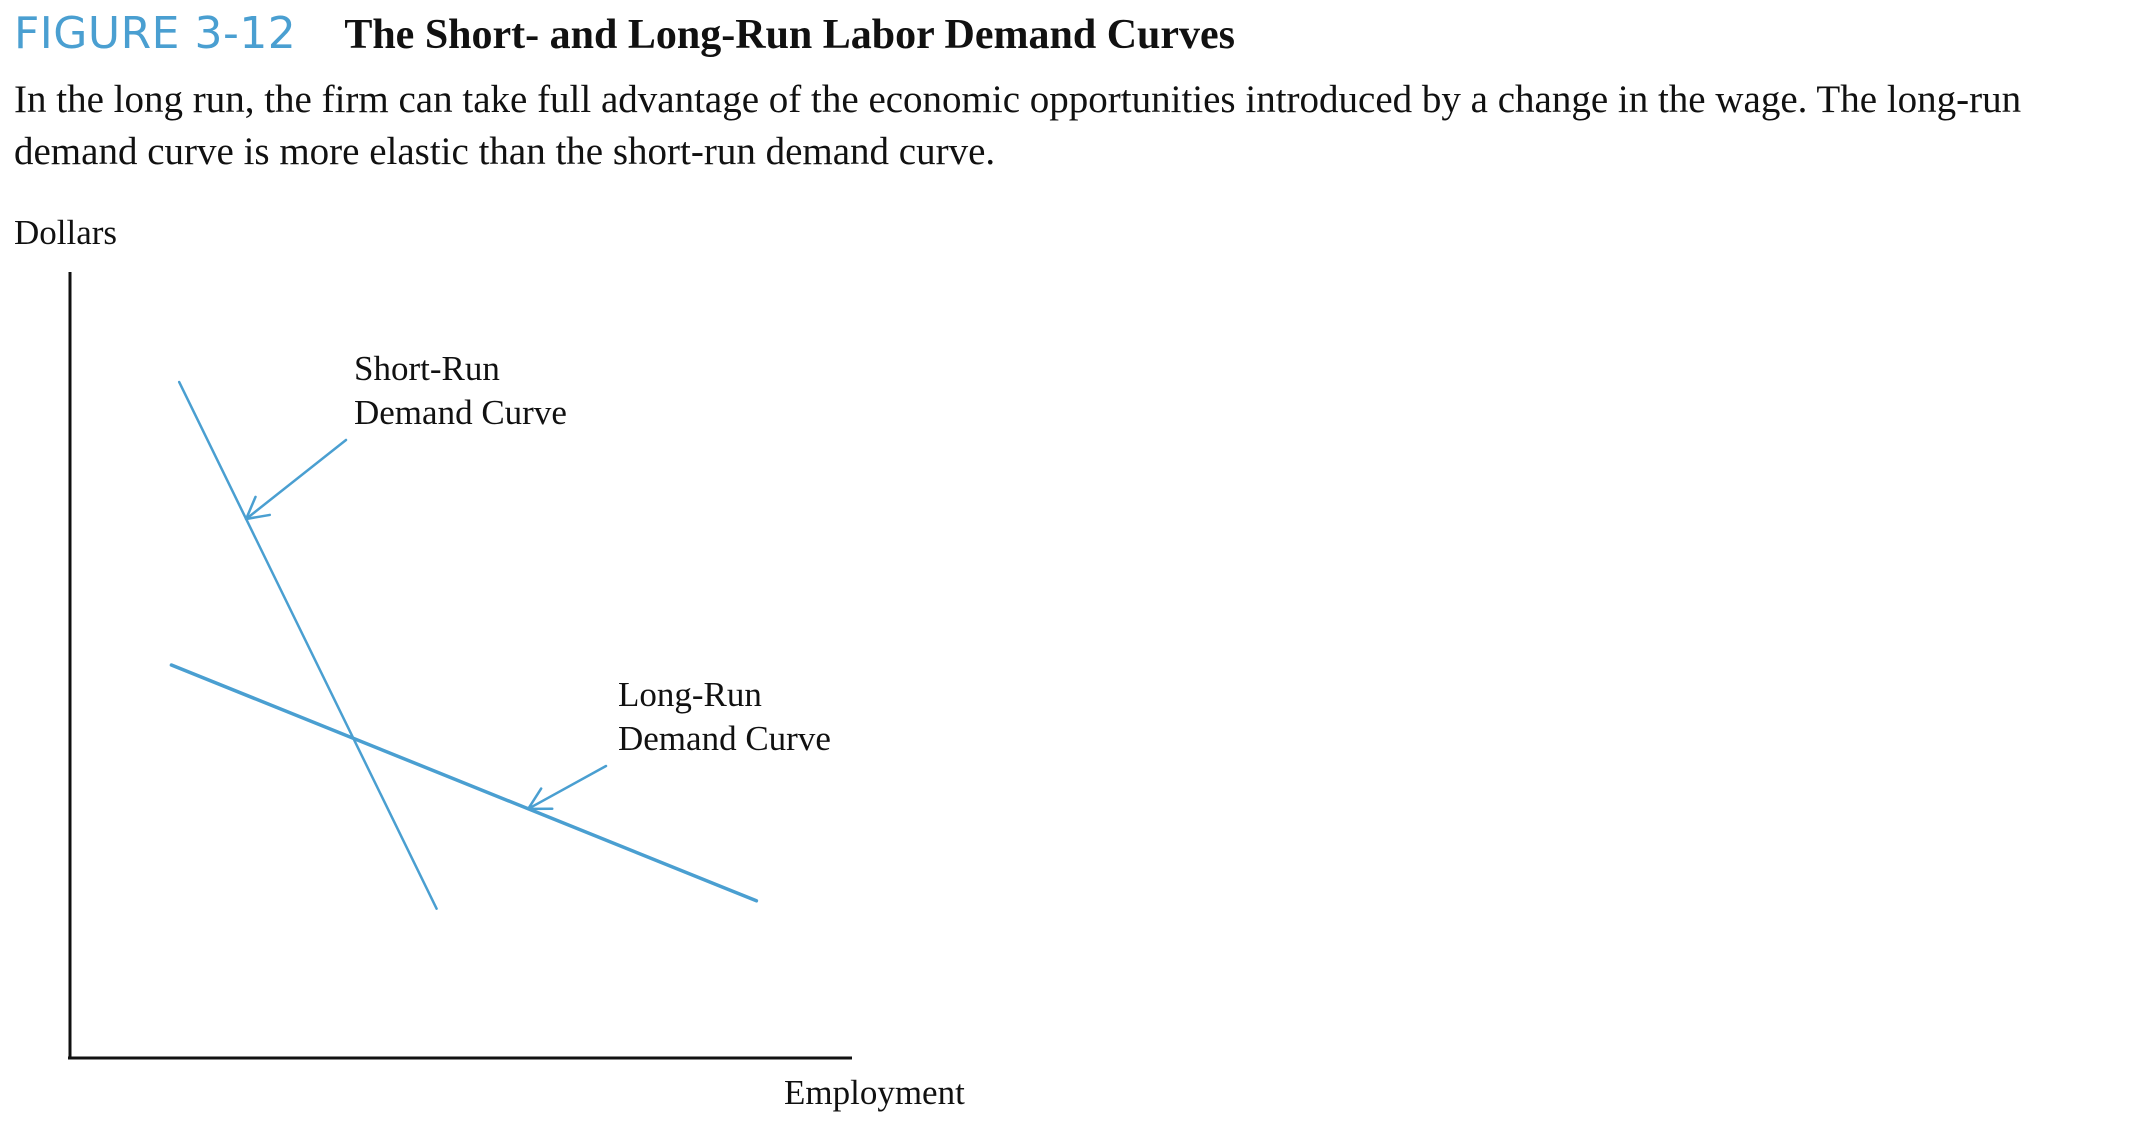 The width and height of the screenshot is (2138, 1140). Describe the element at coordinates (874, 1092) in the screenshot. I see `x-axis-label: Employment` at that location.